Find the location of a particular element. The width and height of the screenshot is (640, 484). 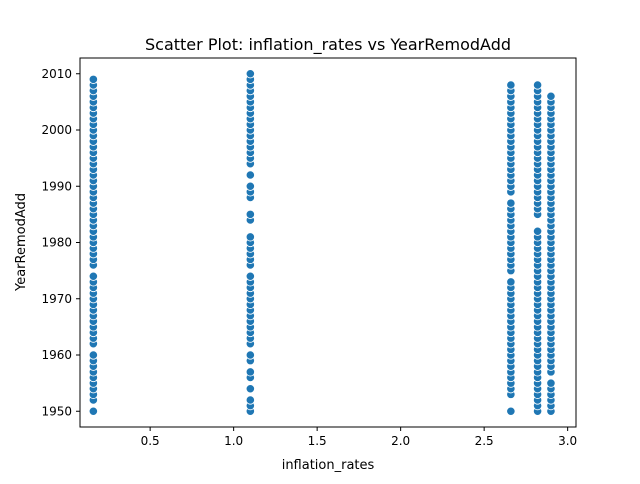

x-tick-label: 1.0 is located at coordinates (233, 441).